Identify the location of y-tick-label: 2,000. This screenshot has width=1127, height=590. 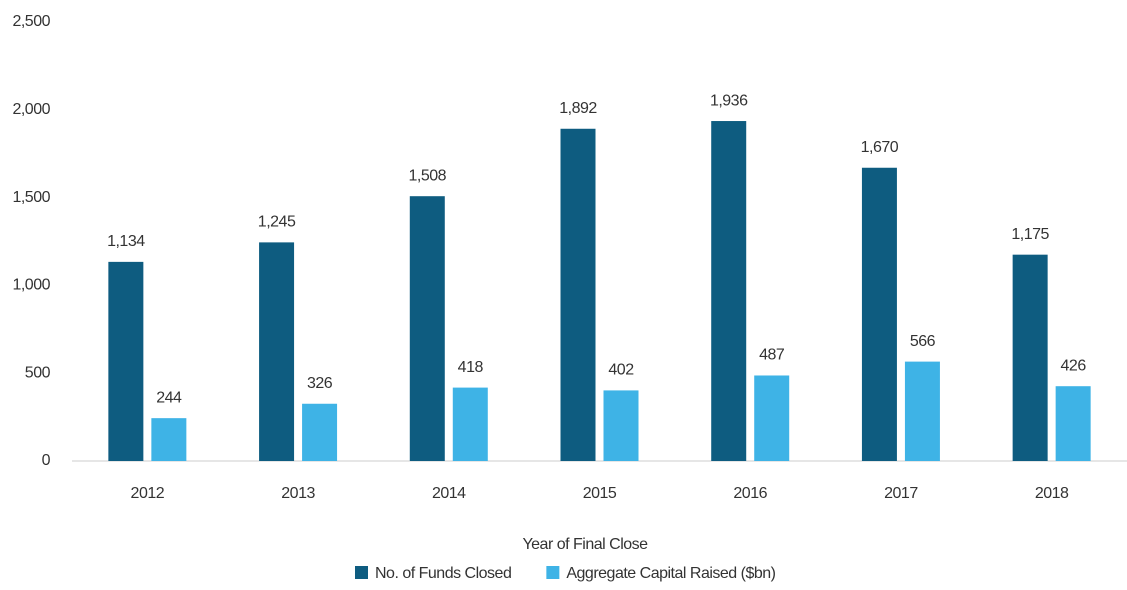
(31, 109).